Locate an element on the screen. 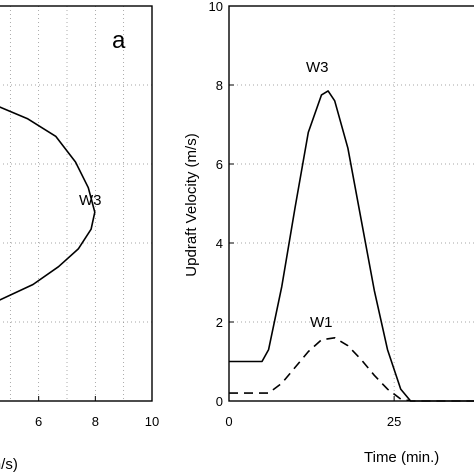  panel-b-series-w1 is located at coordinates (351, 369).